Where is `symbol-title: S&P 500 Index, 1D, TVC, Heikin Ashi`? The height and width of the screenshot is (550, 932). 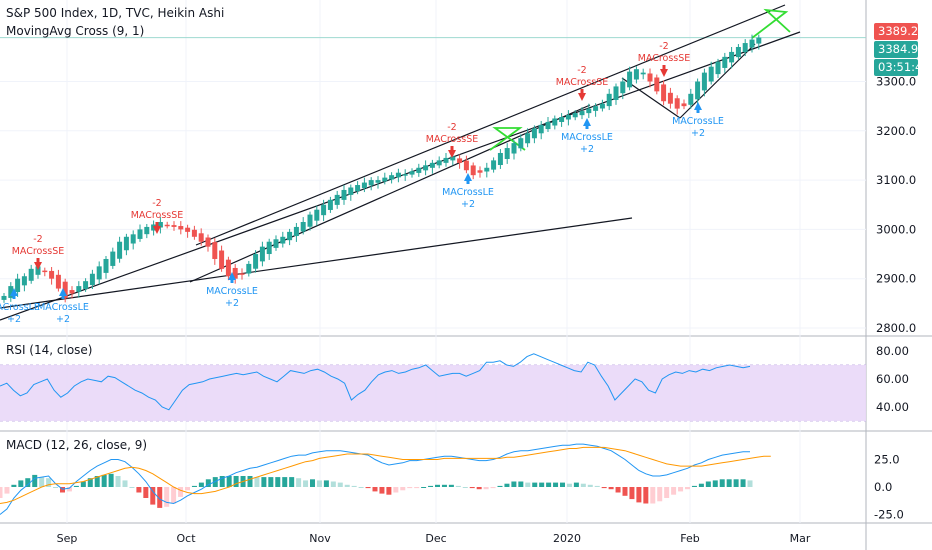 symbol-title: S&P 500 Index, 1D, TVC, Heikin Ashi is located at coordinates (115, 13).